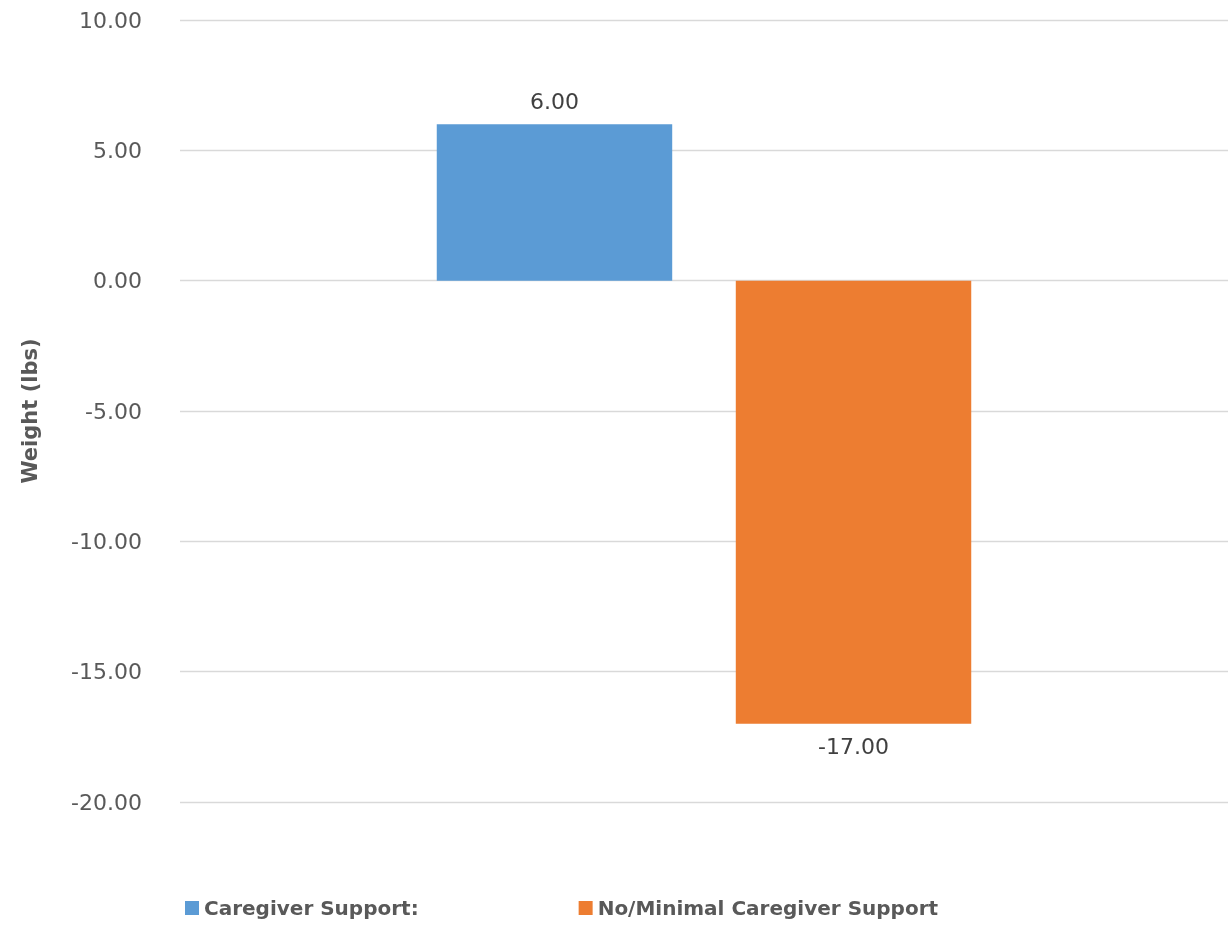 The height and width of the screenshot is (931, 1232). What do you see at coordinates (117, 281) in the screenshot?
I see `y-tick-label: 0.00` at bounding box center [117, 281].